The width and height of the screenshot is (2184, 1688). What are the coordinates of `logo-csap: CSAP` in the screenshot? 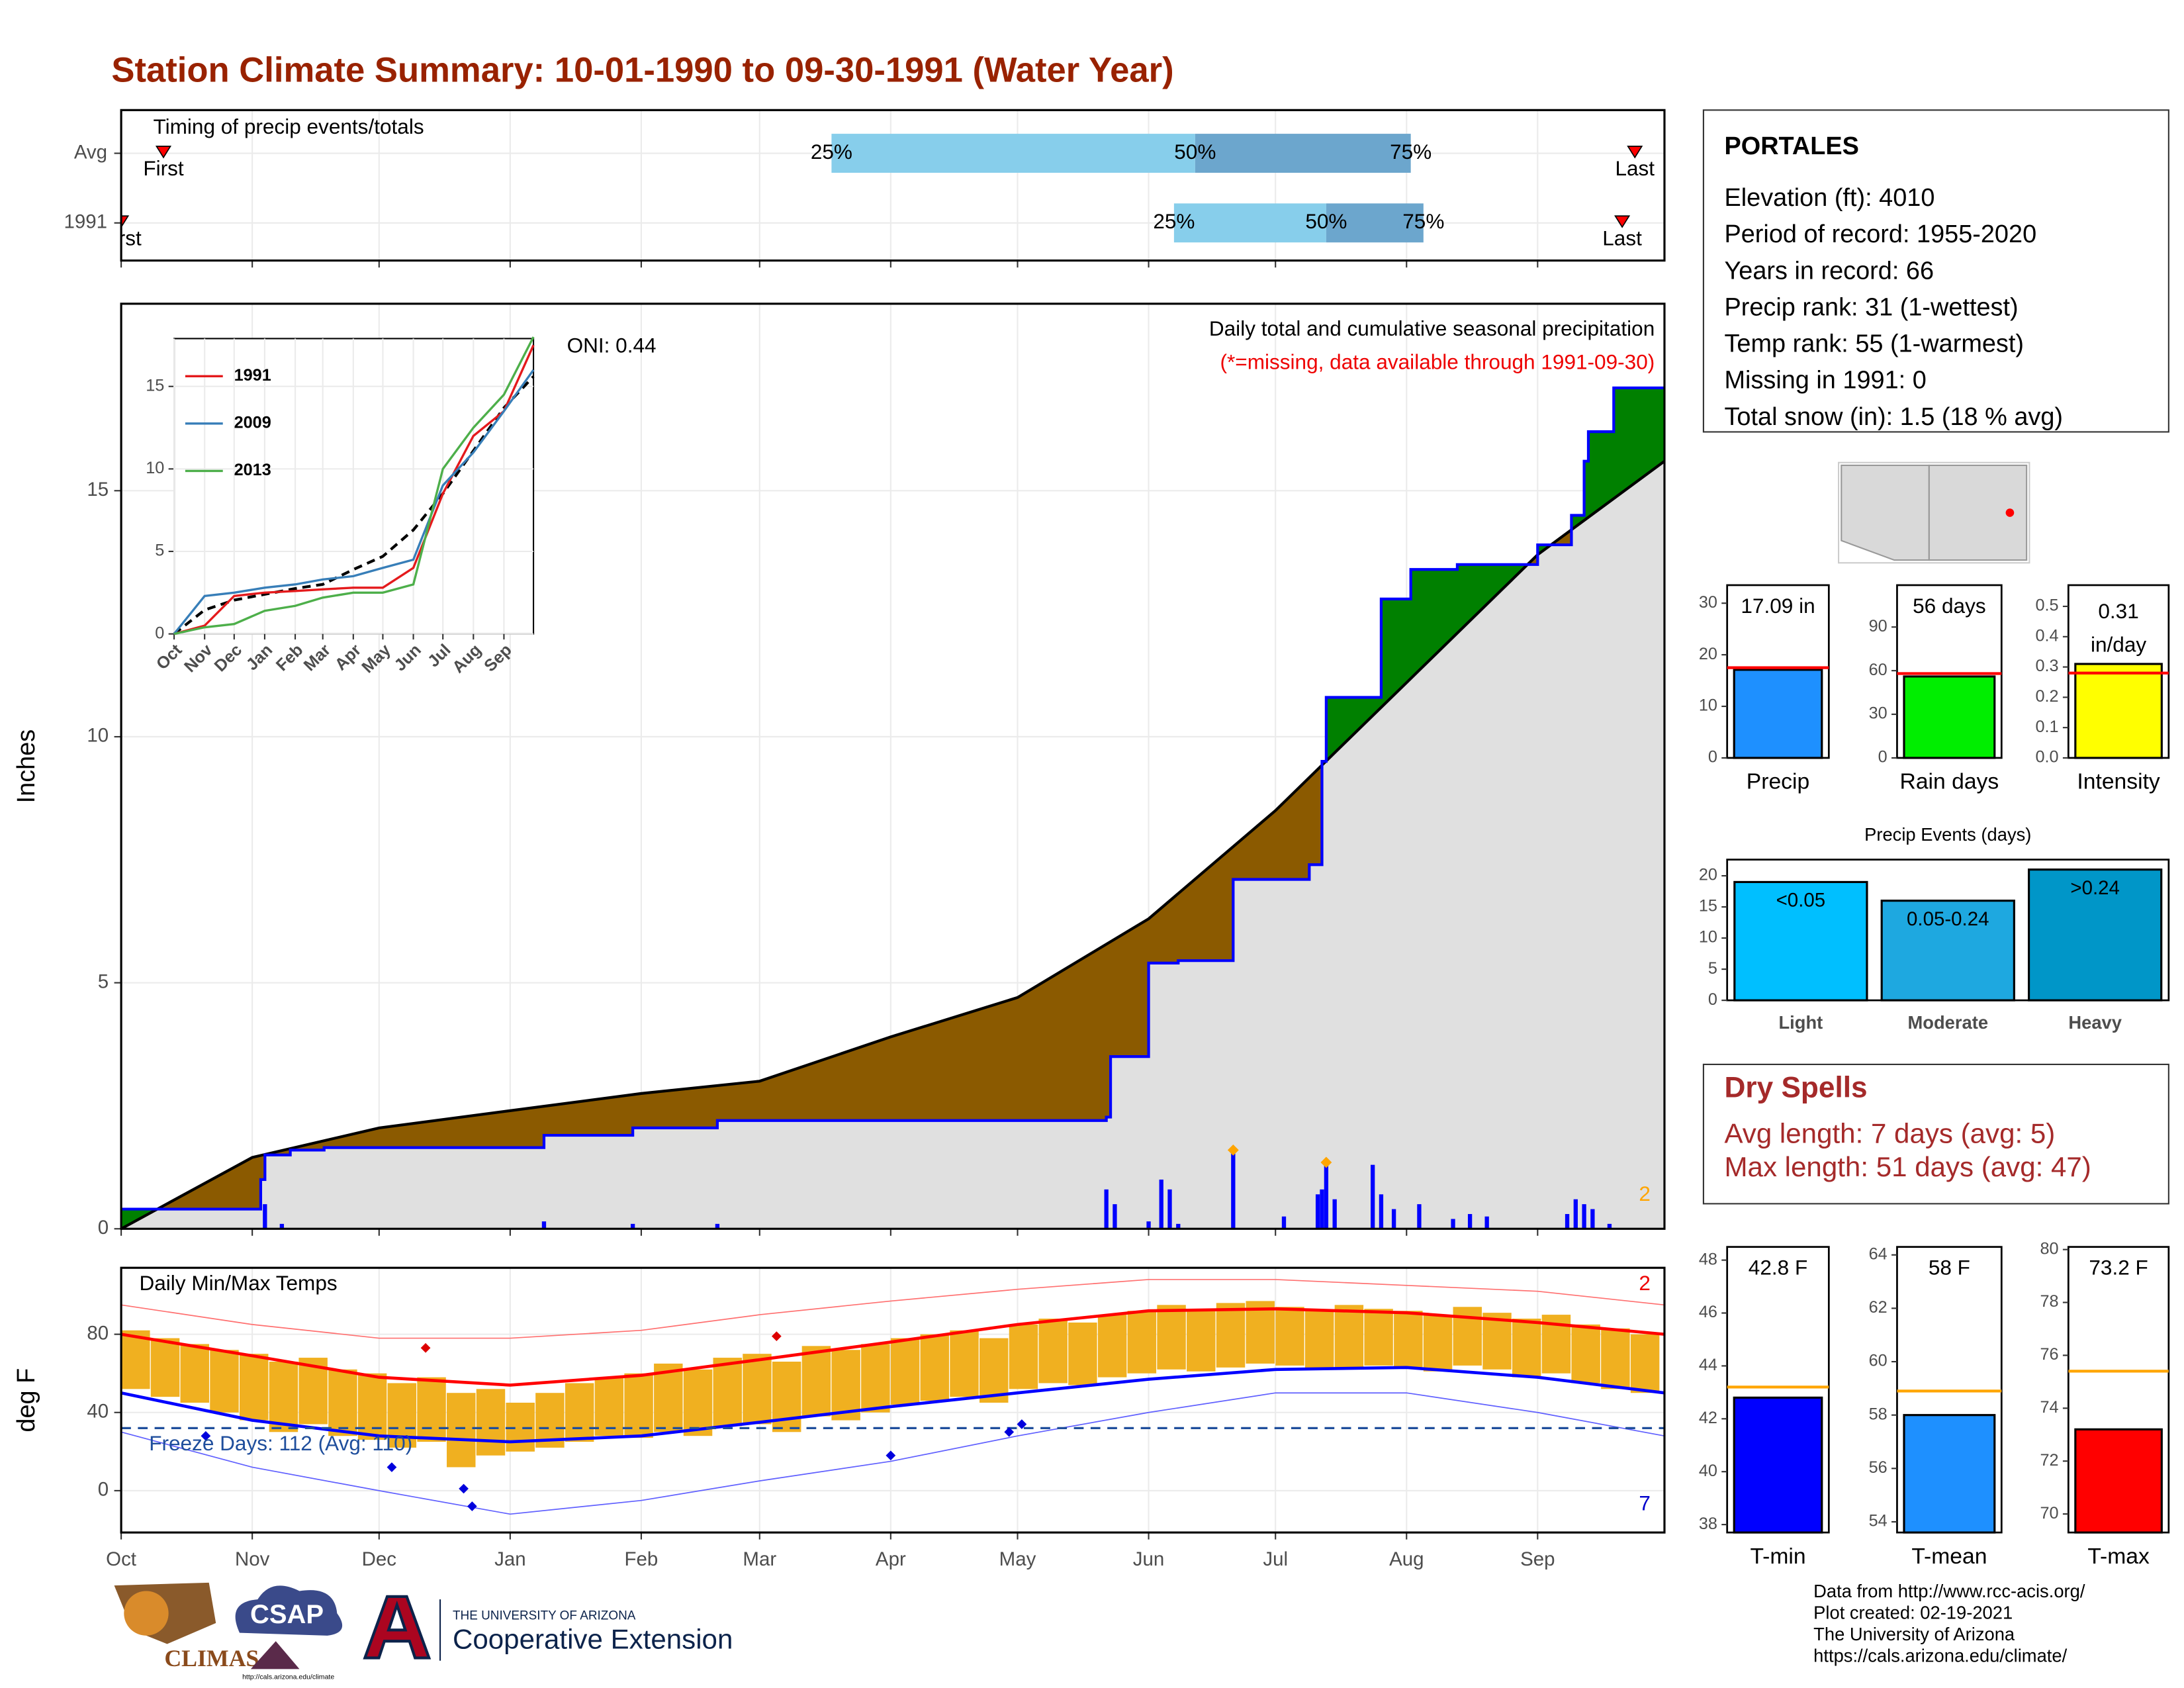 It's located at (287, 1614).